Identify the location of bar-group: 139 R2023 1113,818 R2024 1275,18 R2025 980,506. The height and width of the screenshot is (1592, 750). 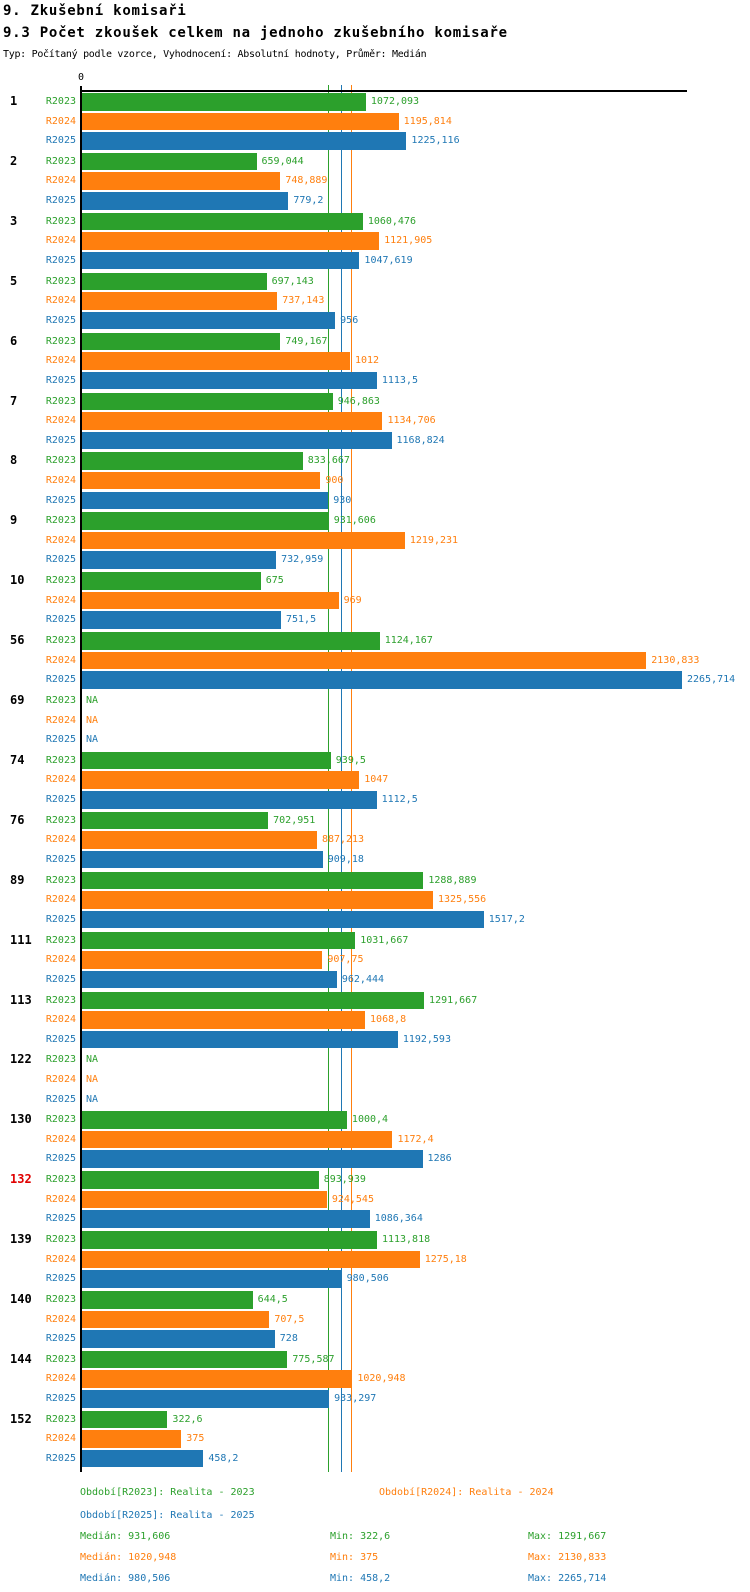
(375, 1259).